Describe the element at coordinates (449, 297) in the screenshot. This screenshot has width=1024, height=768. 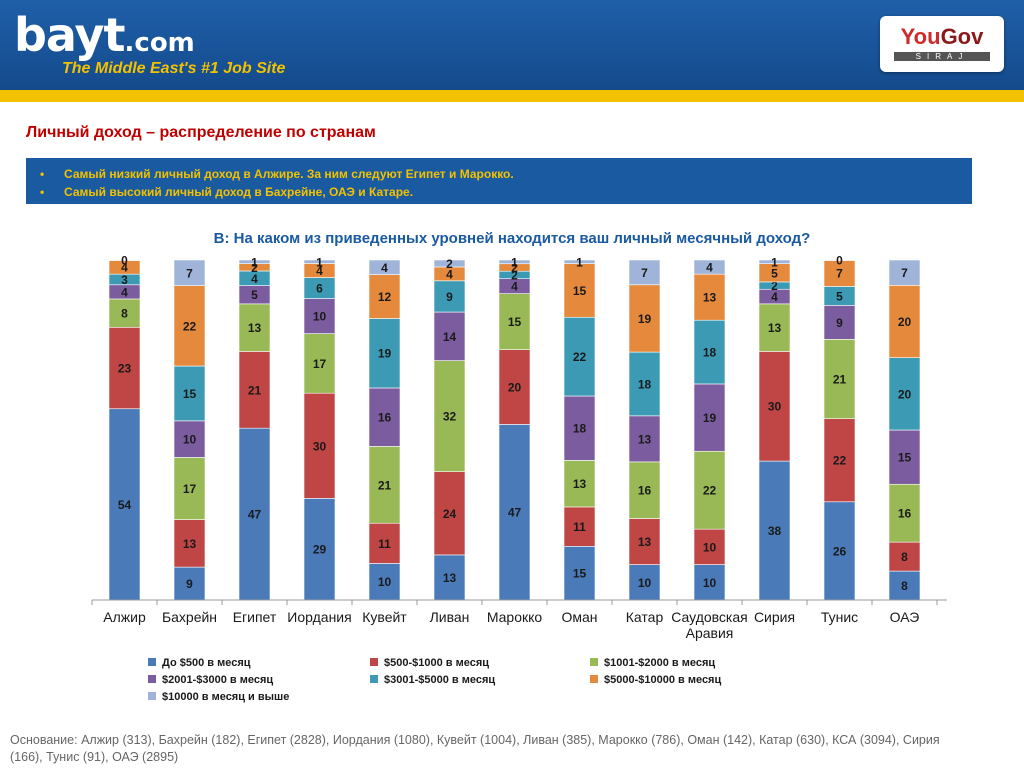
I see `data-label: 9` at that location.